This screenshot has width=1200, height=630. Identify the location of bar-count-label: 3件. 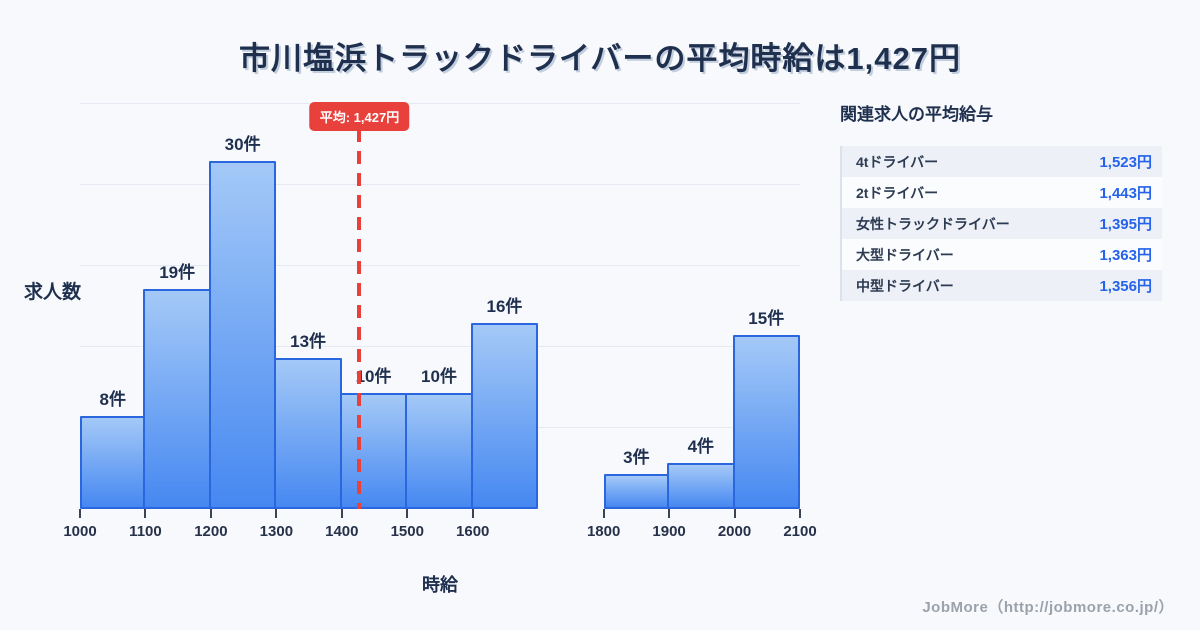
(636, 458).